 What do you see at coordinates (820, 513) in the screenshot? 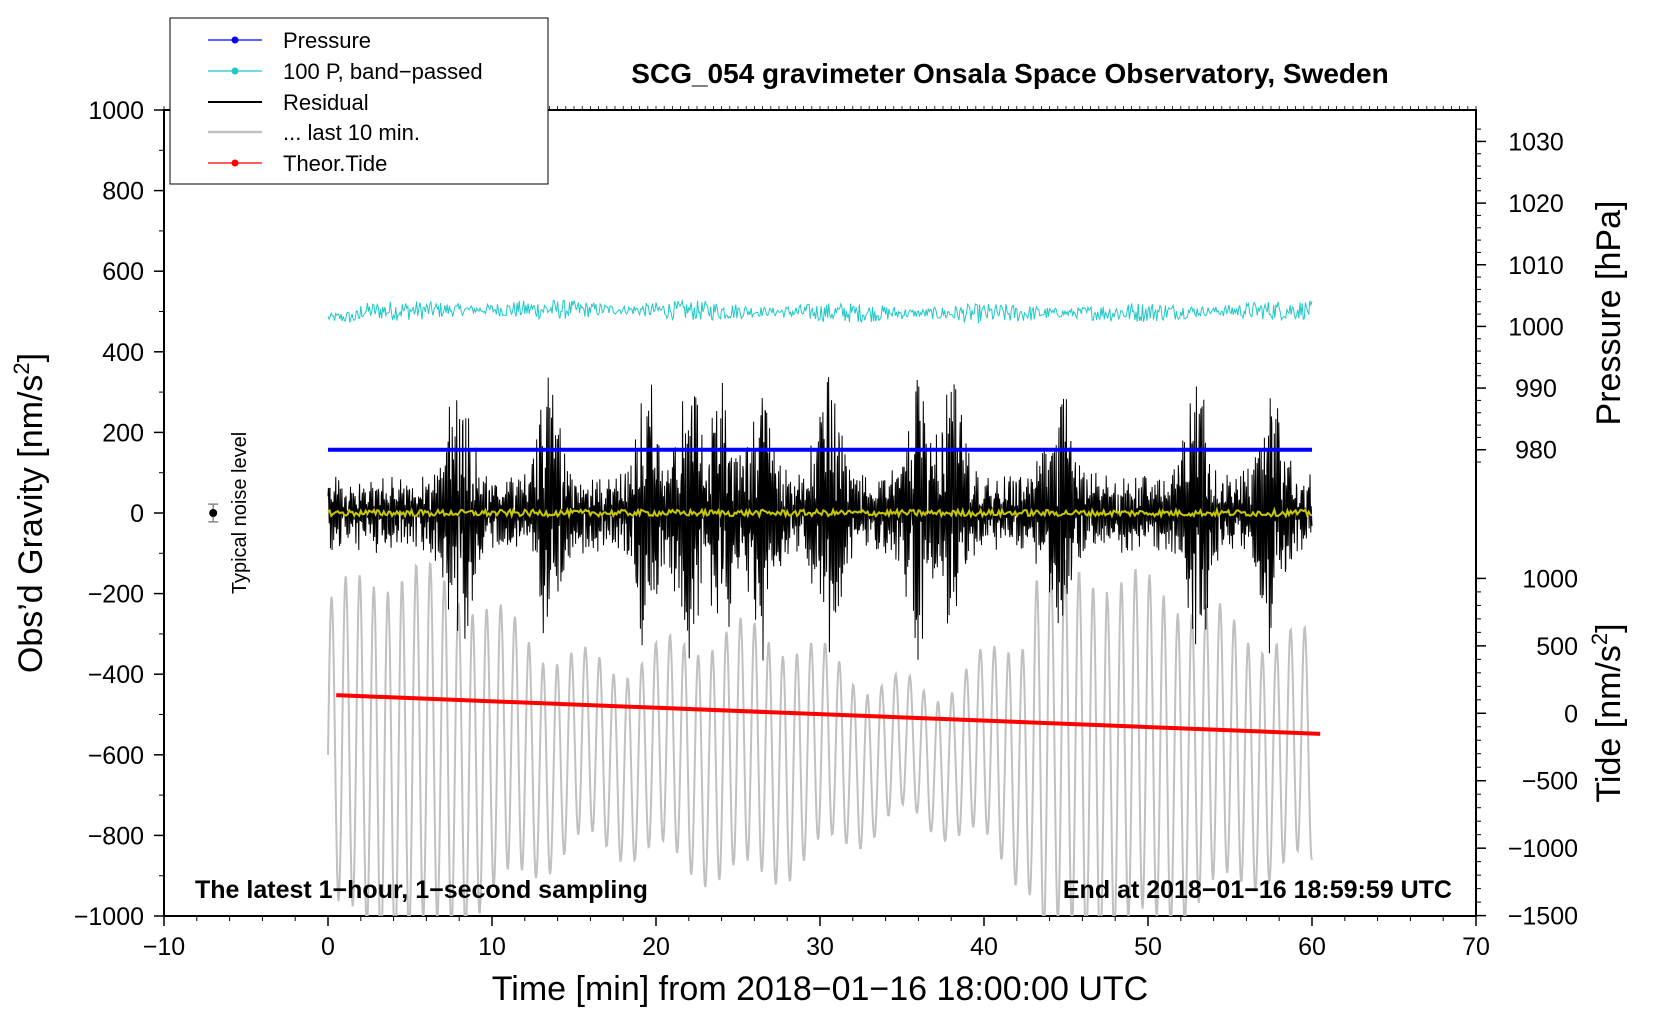
I see `series-residual-mean` at bounding box center [820, 513].